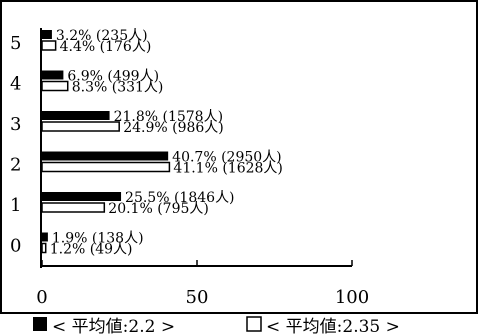 The image size is (478, 336). I want to click on legend-label-series-2: < 平均値:2.35 >, so click(333, 326).